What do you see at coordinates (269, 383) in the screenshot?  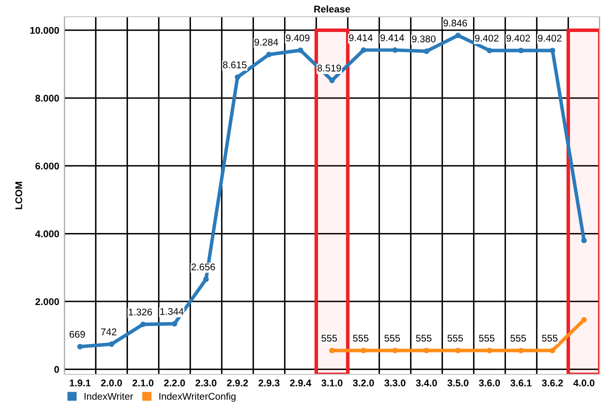 I see `x-tick-label: 2.9.3` at bounding box center [269, 383].